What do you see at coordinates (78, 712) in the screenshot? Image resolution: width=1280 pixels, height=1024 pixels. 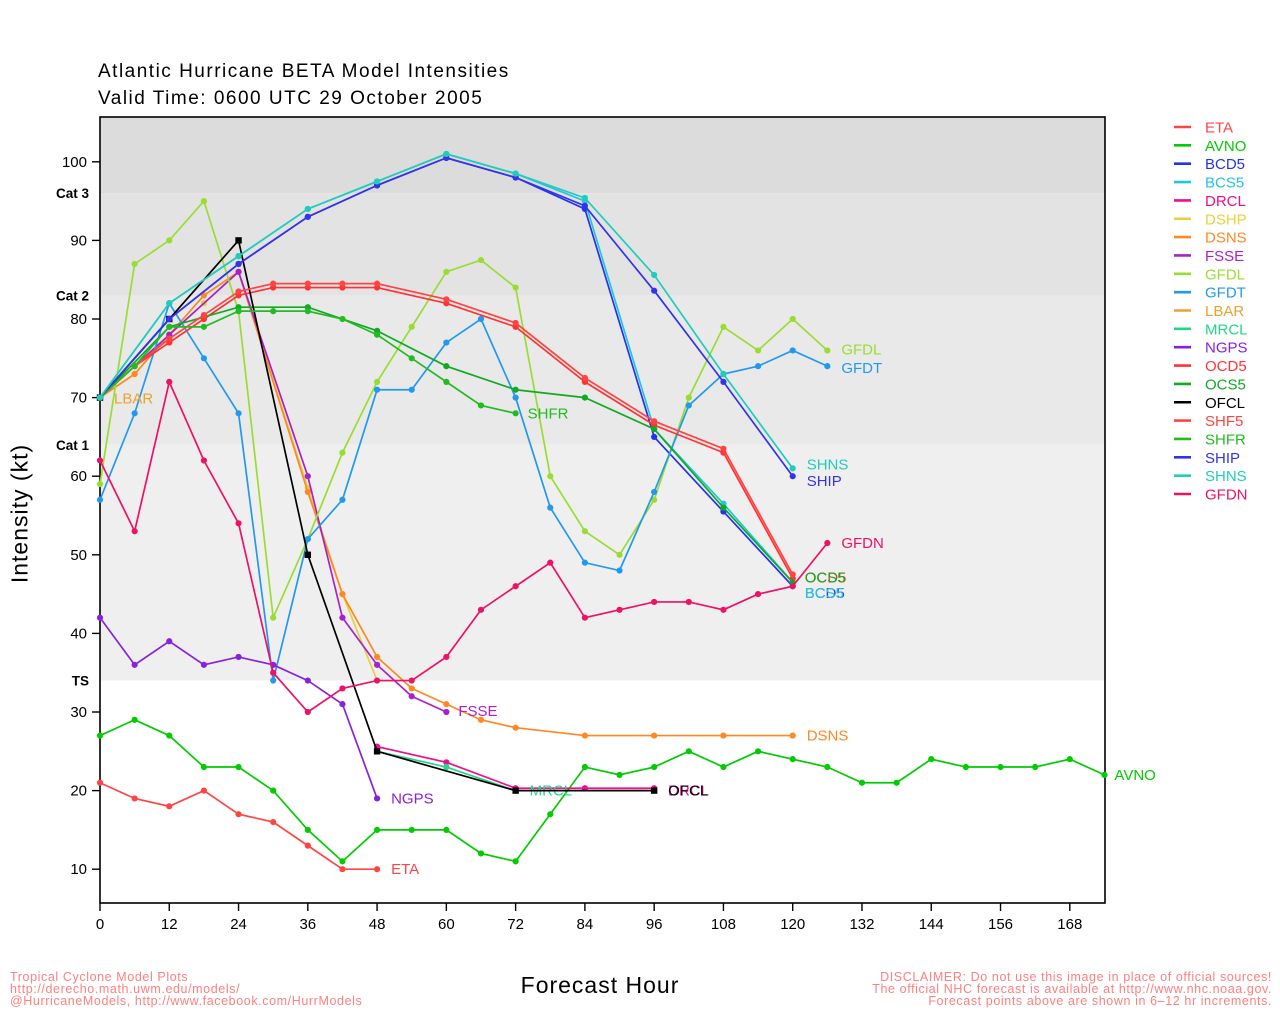 I see `y-tick-label: 30` at bounding box center [78, 712].